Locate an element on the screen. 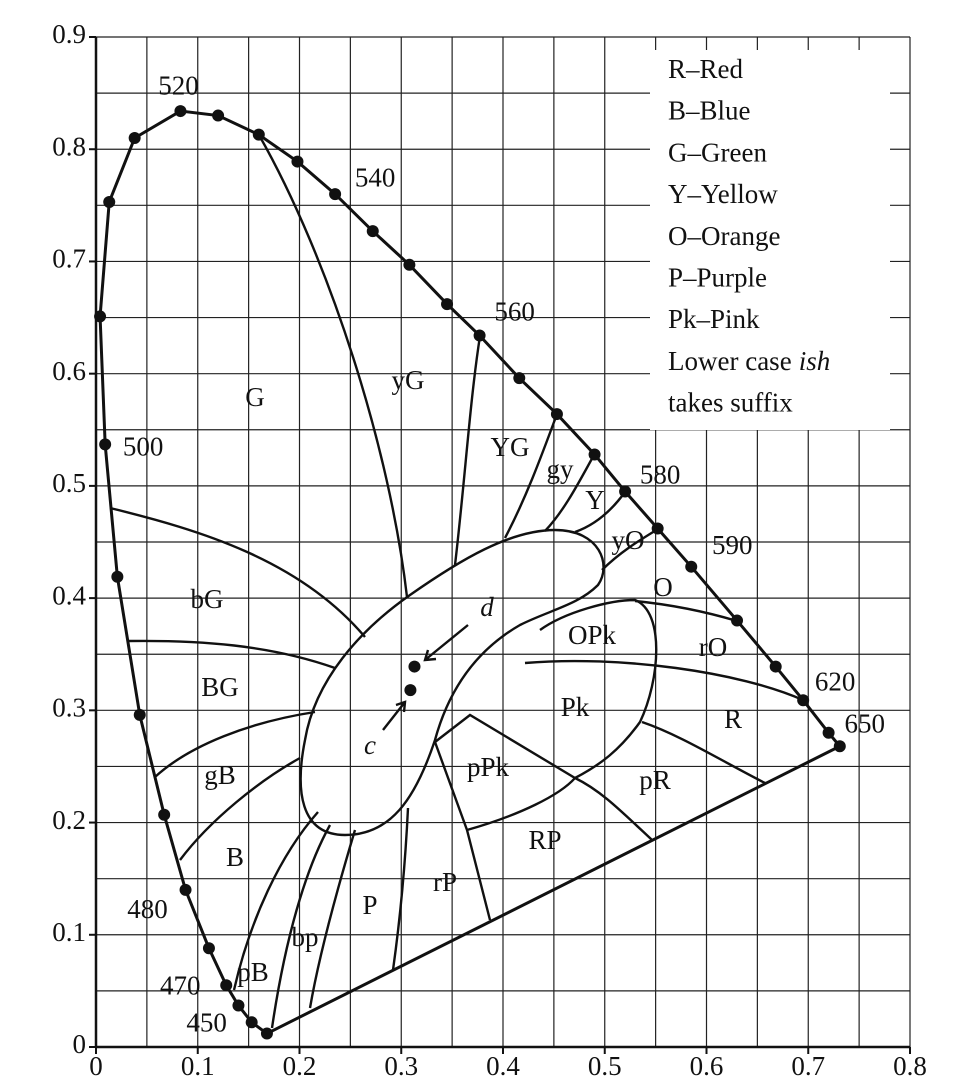  legend-box is located at coordinates (770, 240).